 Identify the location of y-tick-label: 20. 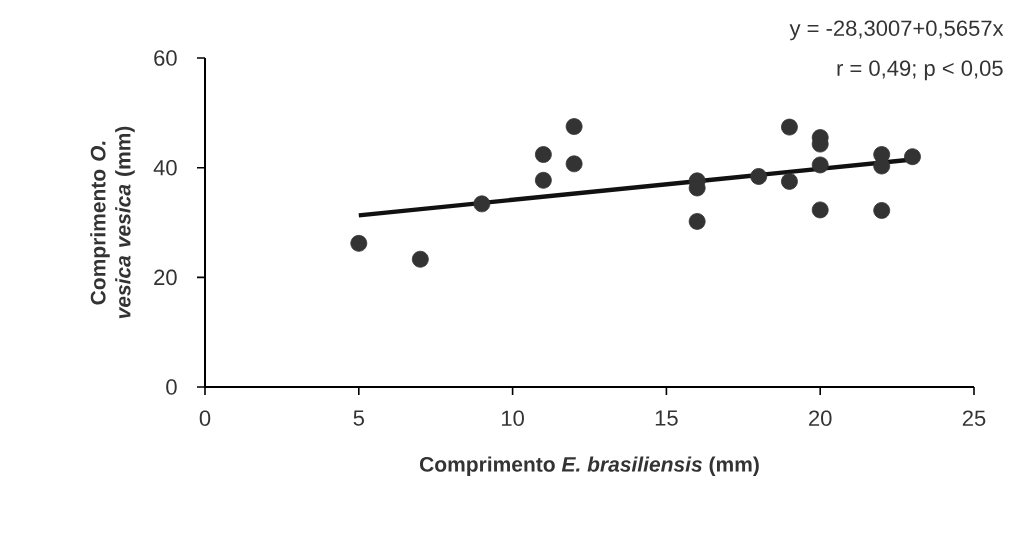
(165, 277).